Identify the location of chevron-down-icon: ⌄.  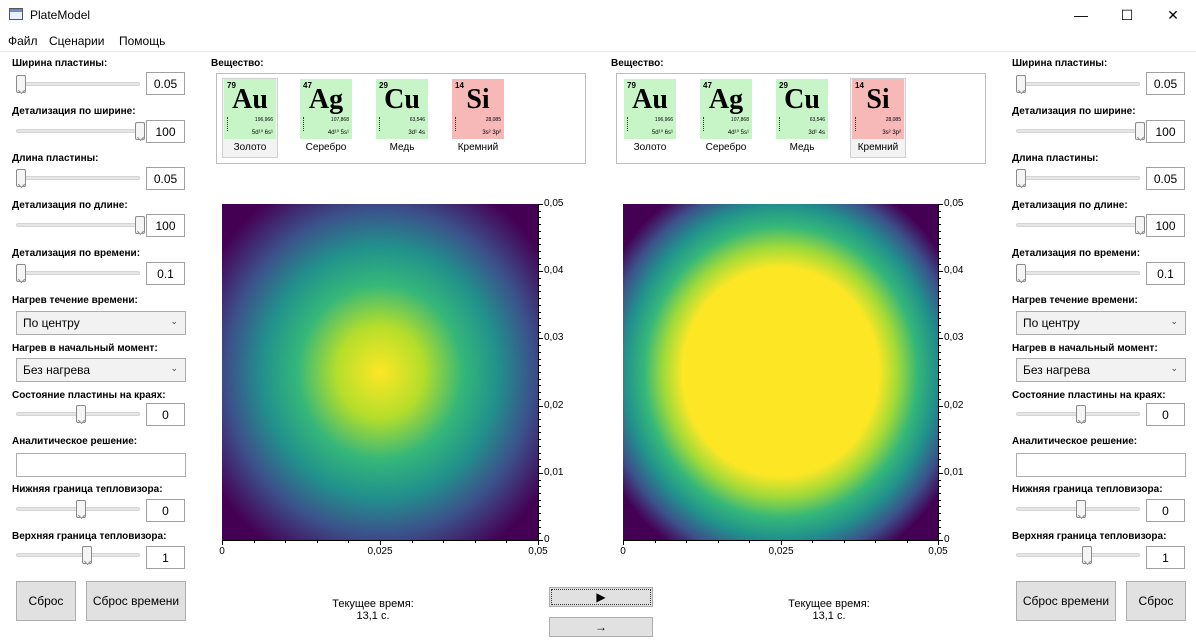
(1174, 321).